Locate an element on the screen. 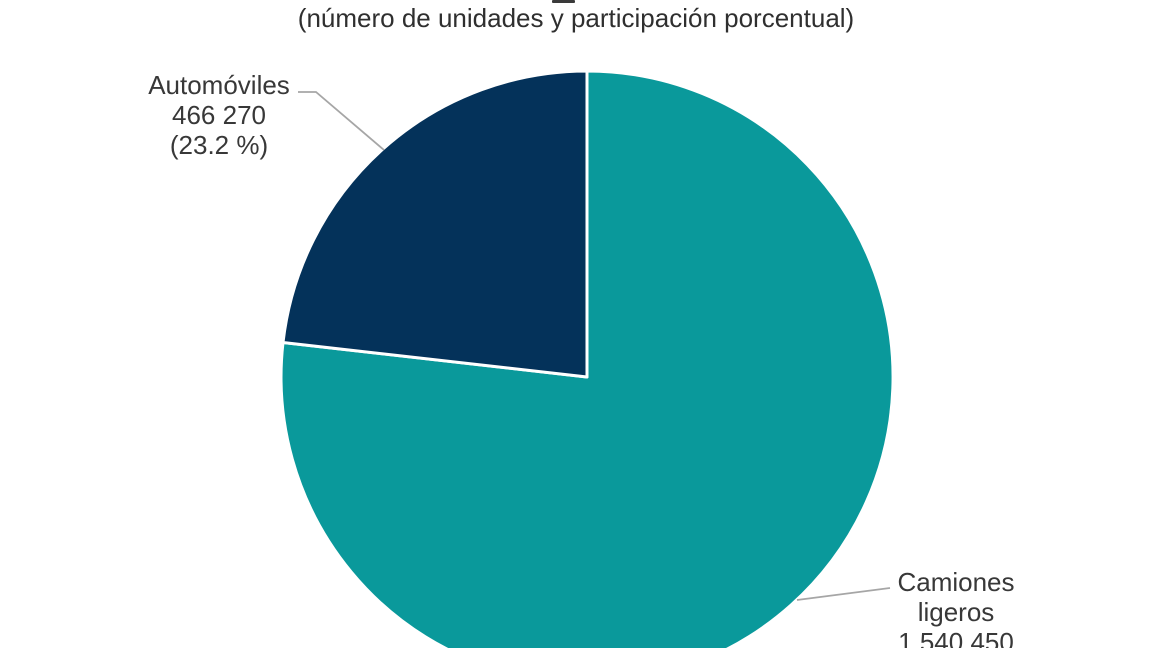 The image size is (1152, 648). callout-camiones-ligeros: Camiones ligeros 1 540 450 is located at coordinates (956, 607).